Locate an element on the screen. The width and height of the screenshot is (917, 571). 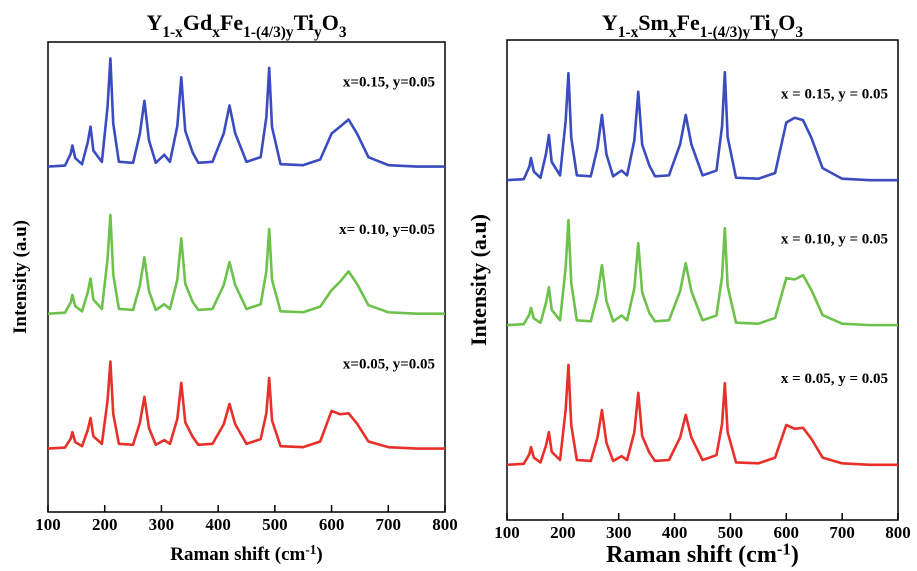
chart-title-part: Sm is located at coordinates (653, 22).